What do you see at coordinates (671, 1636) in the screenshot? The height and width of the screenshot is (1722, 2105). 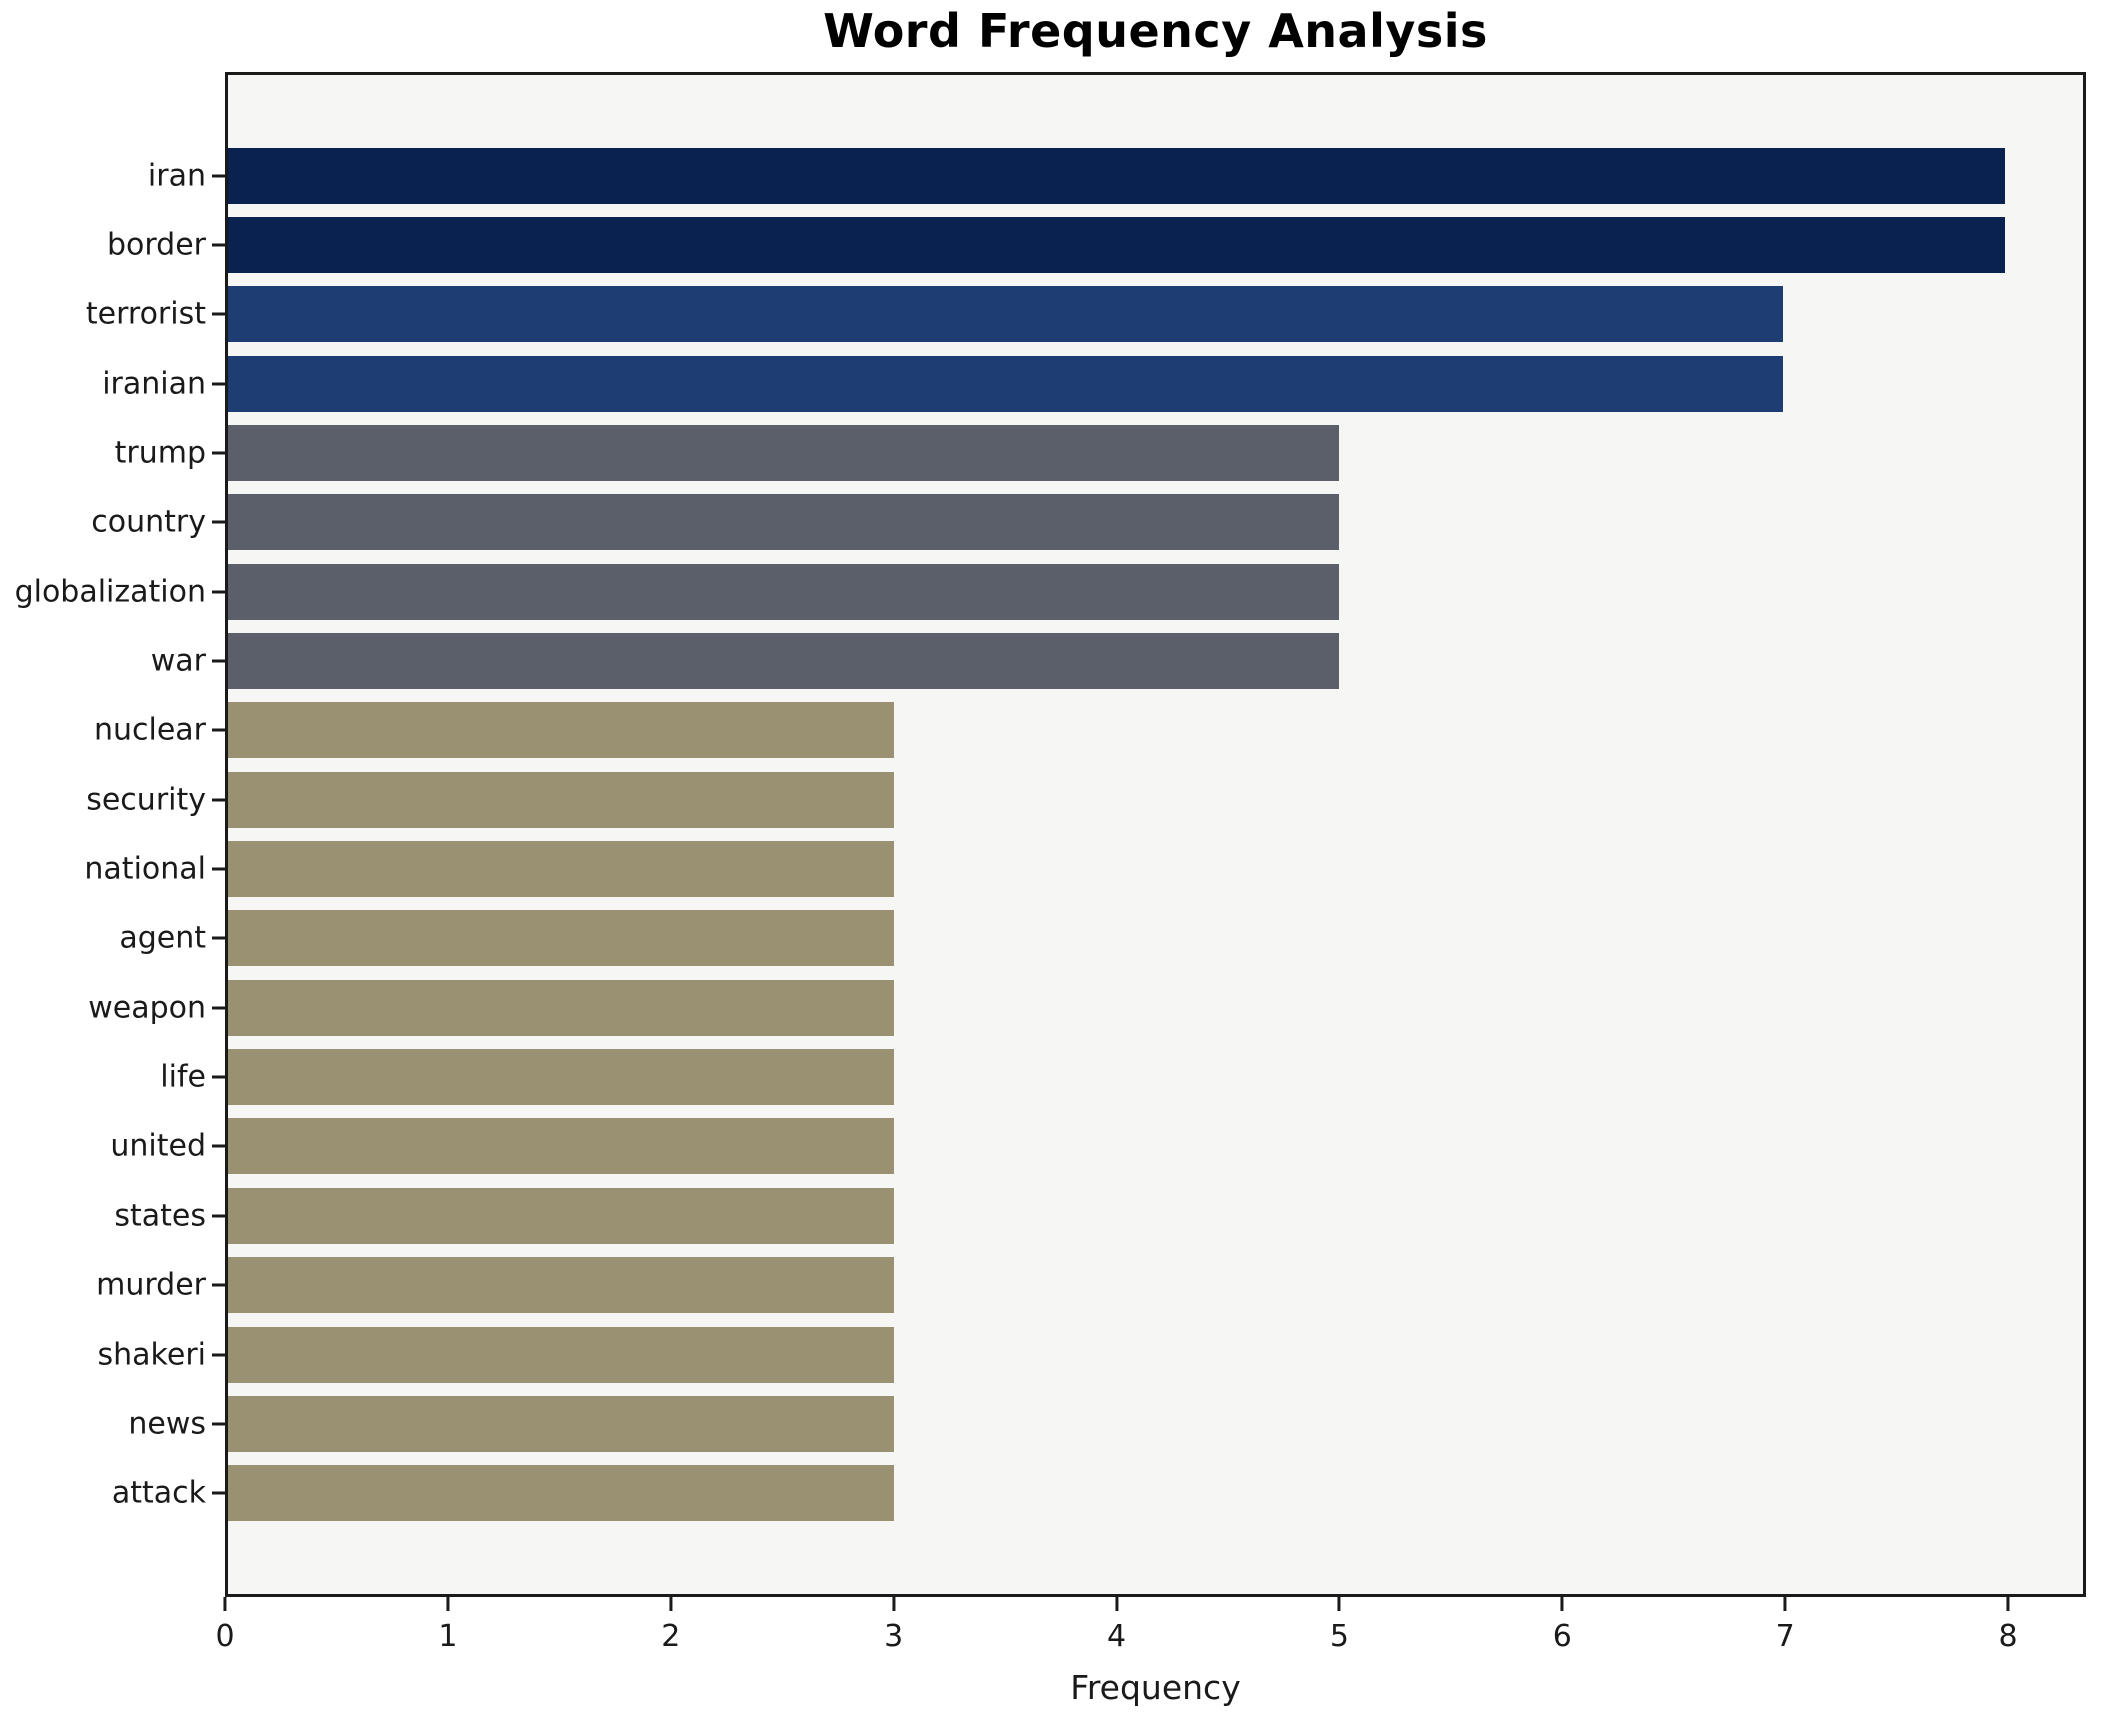 I see `x-tick-label: 2` at bounding box center [671, 1636].